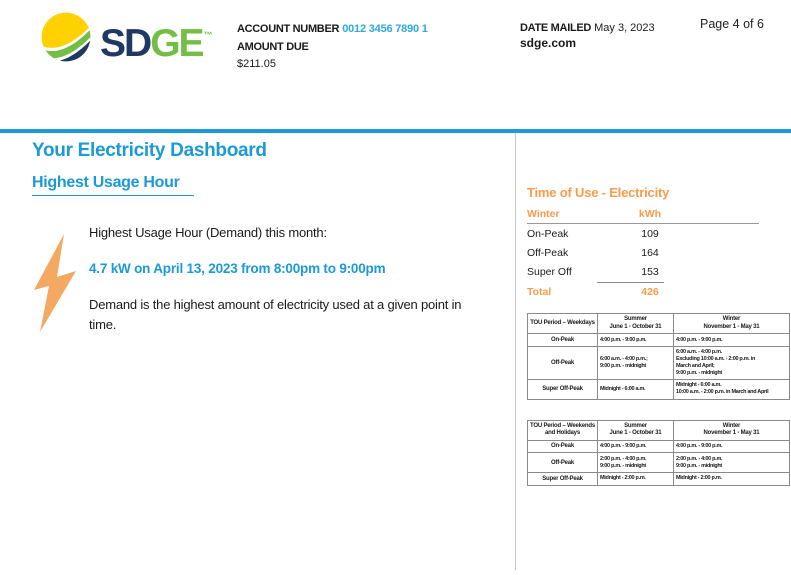 The height and width of the screenshot is (575, 791). I want to click on logo-sd: SD, so click(126, 43).